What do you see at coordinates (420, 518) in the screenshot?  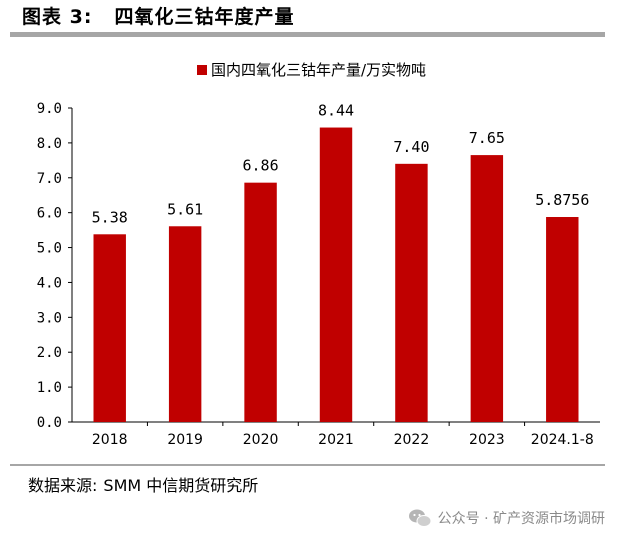 I see `wechat-icon` at bounding box center [420, 518].